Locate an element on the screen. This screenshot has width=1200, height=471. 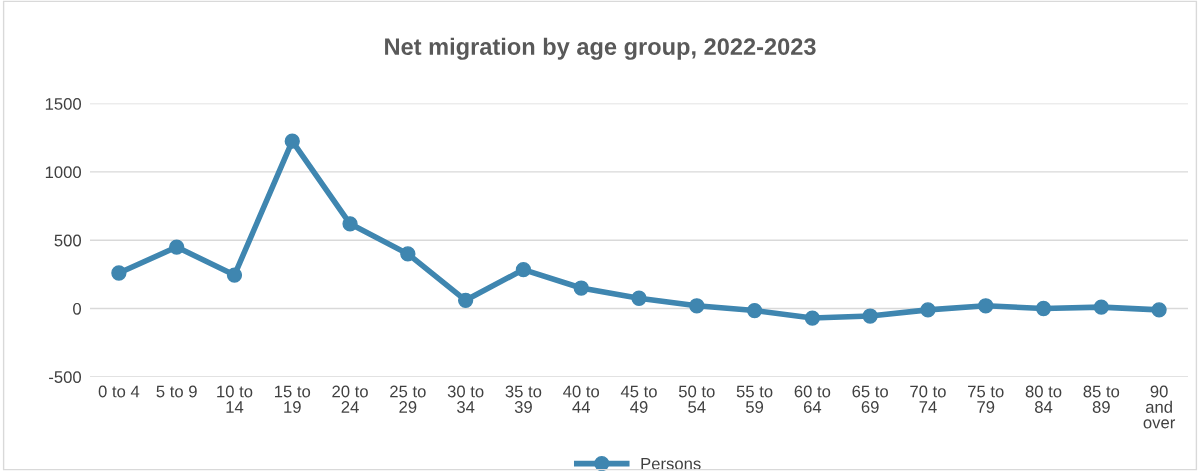
x-tick-label: 10 to 14 is located at coordinates (235, 399).